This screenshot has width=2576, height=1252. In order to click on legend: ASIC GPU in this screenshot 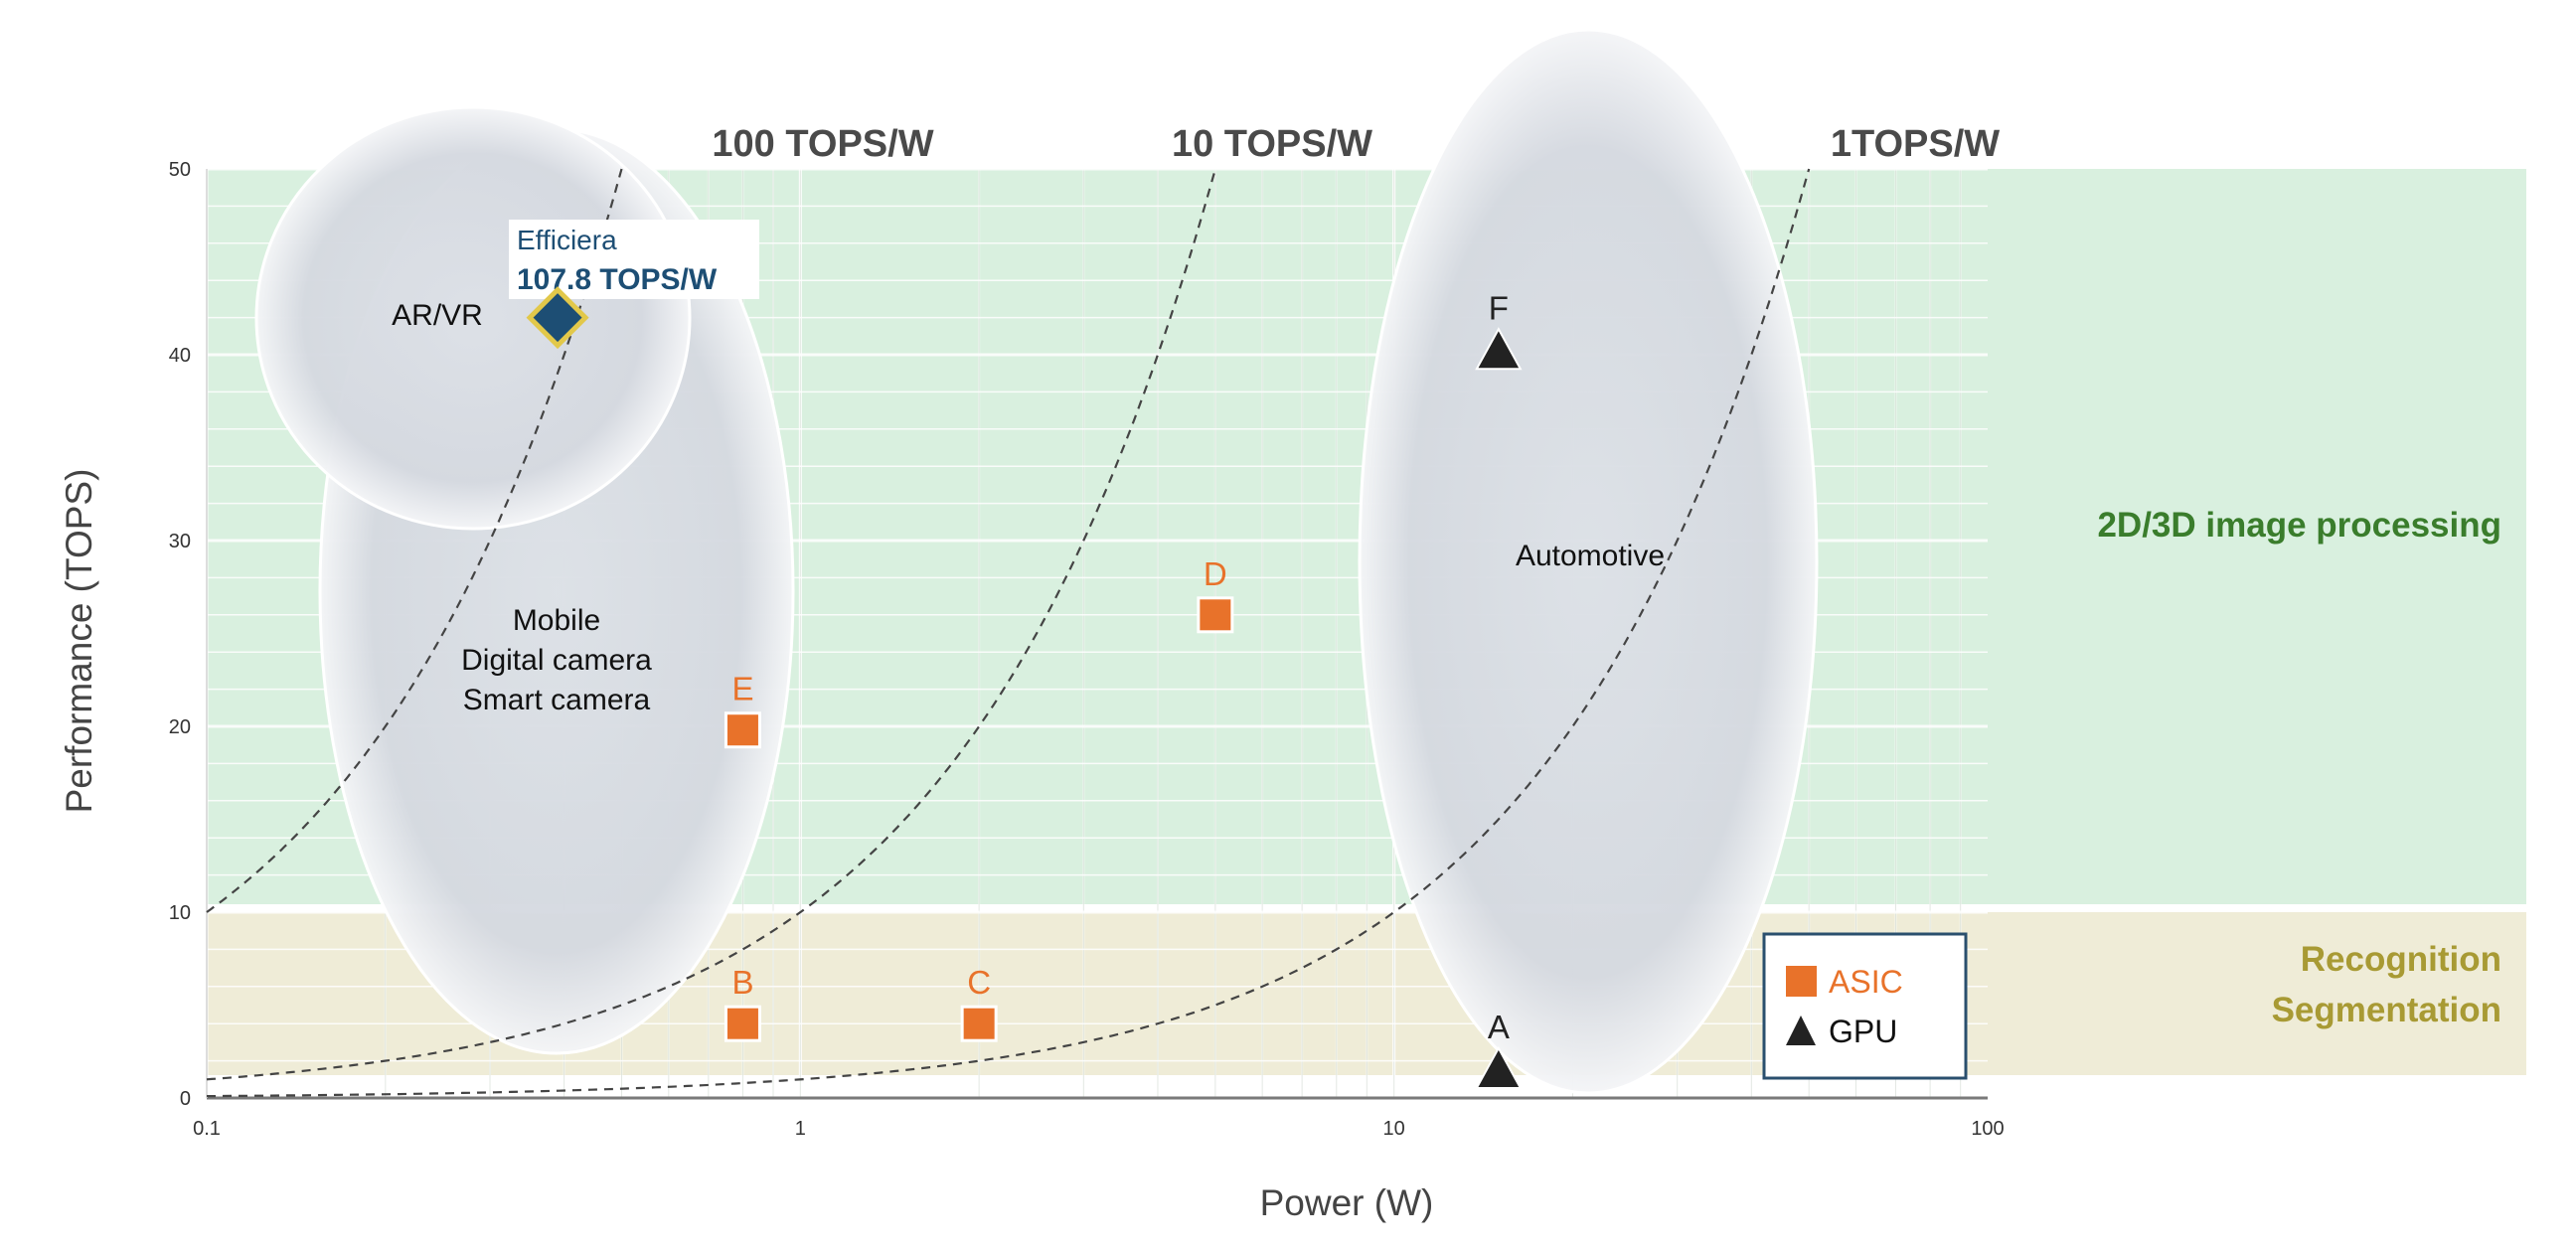, I will do `click(1865, 1006)`.